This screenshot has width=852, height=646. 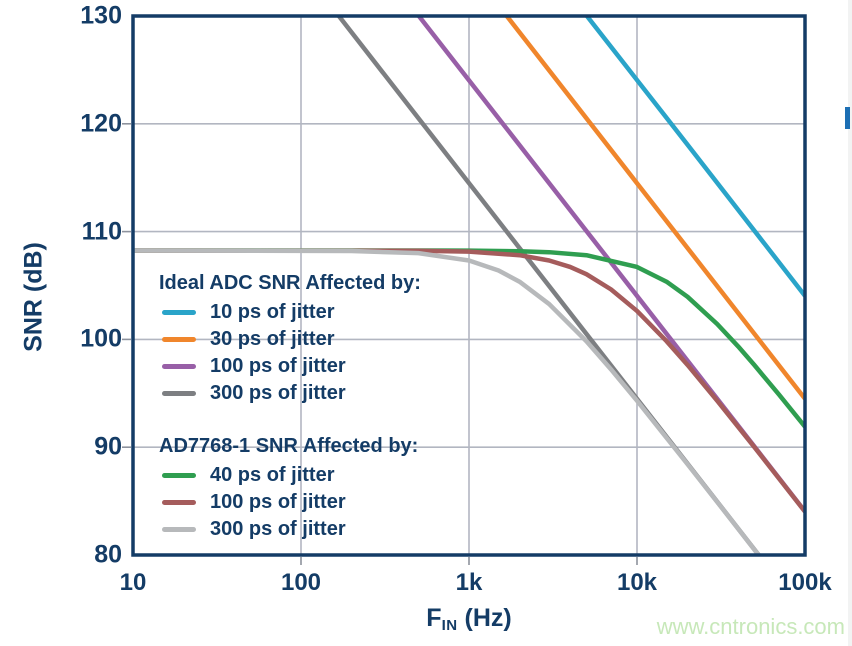 I want to click on legend-item-ideal-10ps: 10 ps of jitter, so click(x=290, y=312).